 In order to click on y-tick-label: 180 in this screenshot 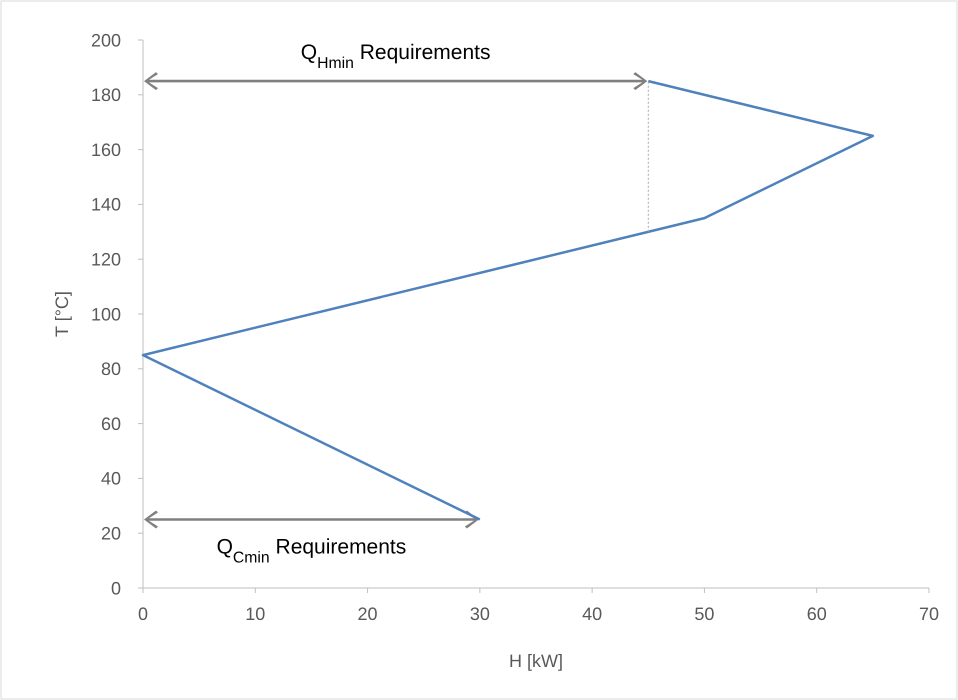, I will do `click(105, 95)`.